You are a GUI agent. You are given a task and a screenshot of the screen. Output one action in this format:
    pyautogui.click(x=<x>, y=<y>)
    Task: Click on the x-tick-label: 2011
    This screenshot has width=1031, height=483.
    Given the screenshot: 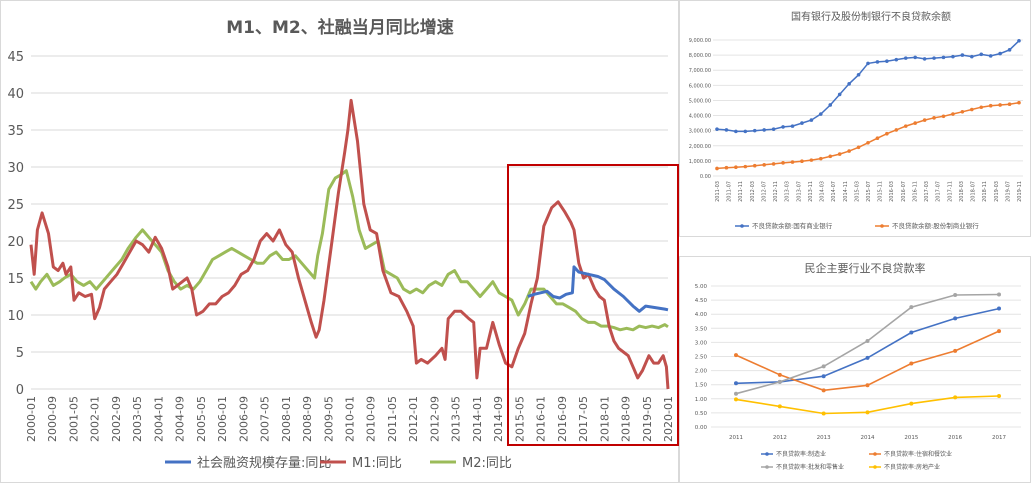 What is the action you would take?
    pyautogui.click(x=736, y=438)
    